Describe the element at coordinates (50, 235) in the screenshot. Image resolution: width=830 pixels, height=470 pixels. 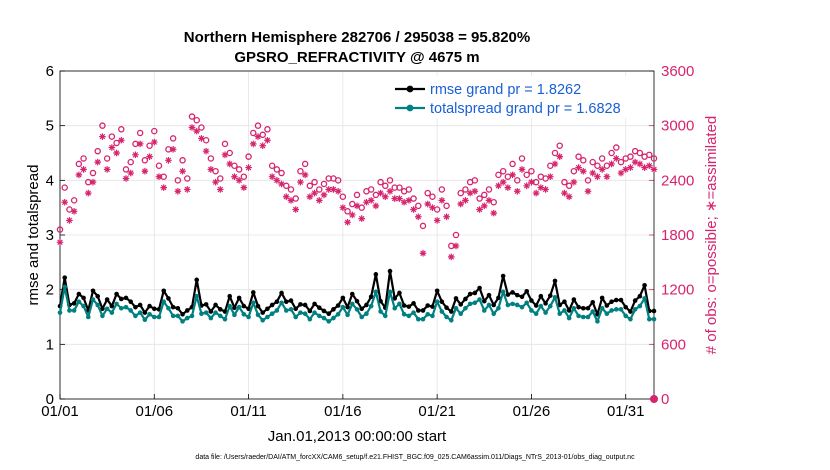
I see `y-left-tick-label: 3` at that location.